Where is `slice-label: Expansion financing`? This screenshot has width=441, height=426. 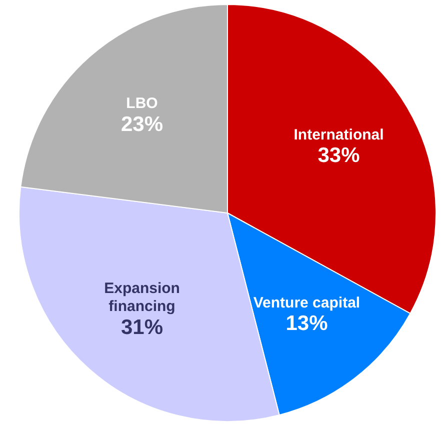 slice-label: Expansion financing is located at coordinates (142, 298).